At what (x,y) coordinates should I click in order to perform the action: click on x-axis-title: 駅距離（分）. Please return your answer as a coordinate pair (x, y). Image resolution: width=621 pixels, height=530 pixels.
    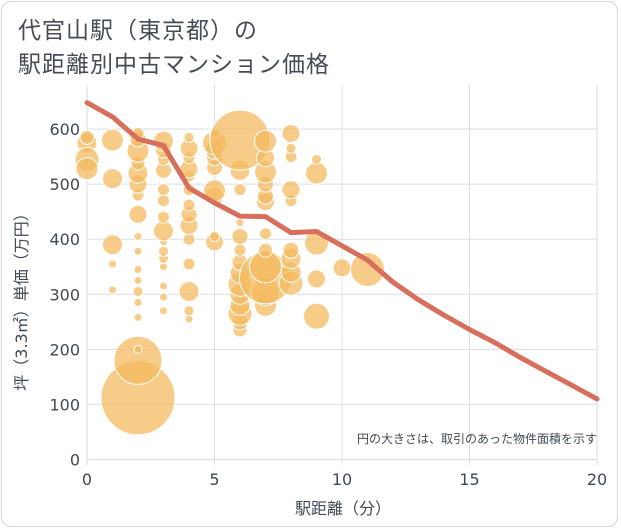
    Looking at the image, I should click on (343, 508).